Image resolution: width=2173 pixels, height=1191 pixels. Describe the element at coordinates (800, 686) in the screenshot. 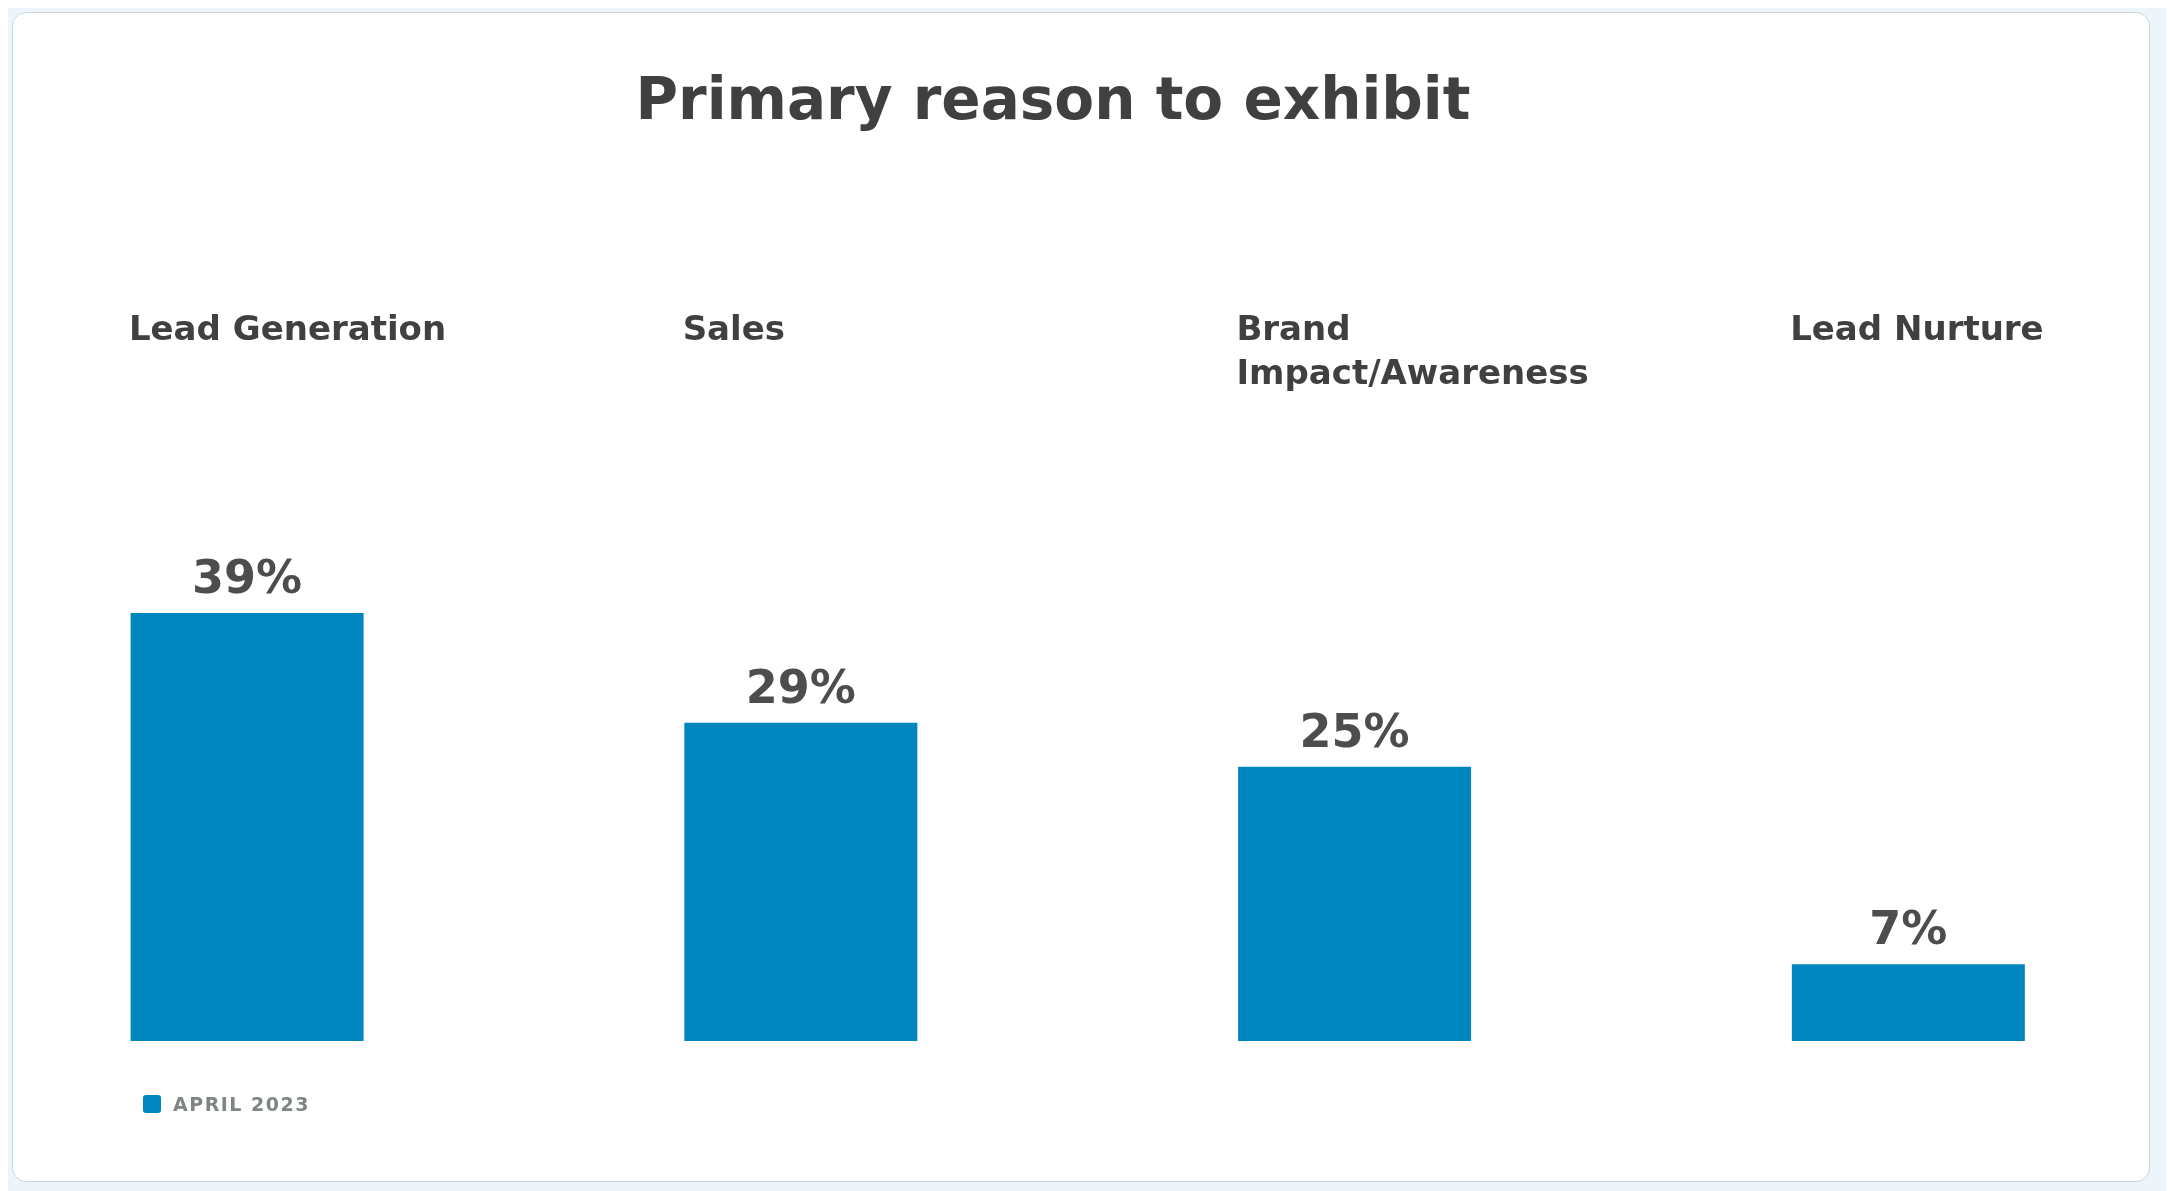

I see `data-label: 29%` at that location.